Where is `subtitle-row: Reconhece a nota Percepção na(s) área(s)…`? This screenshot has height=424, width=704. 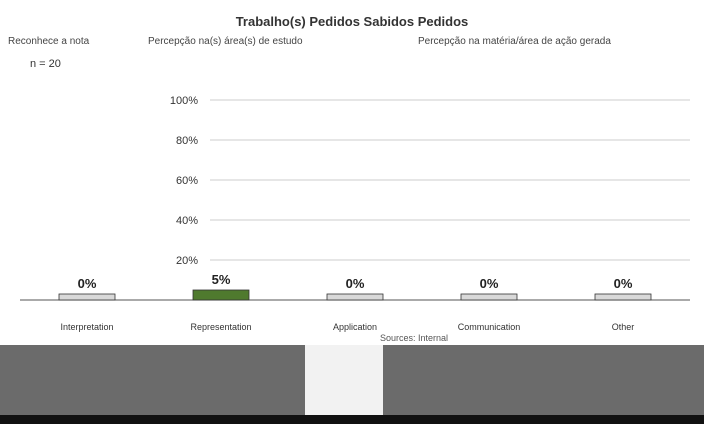 subtitle-row: Reconhece a nota Percepção na(s) área(s)… is located at coordinates (352, 44).